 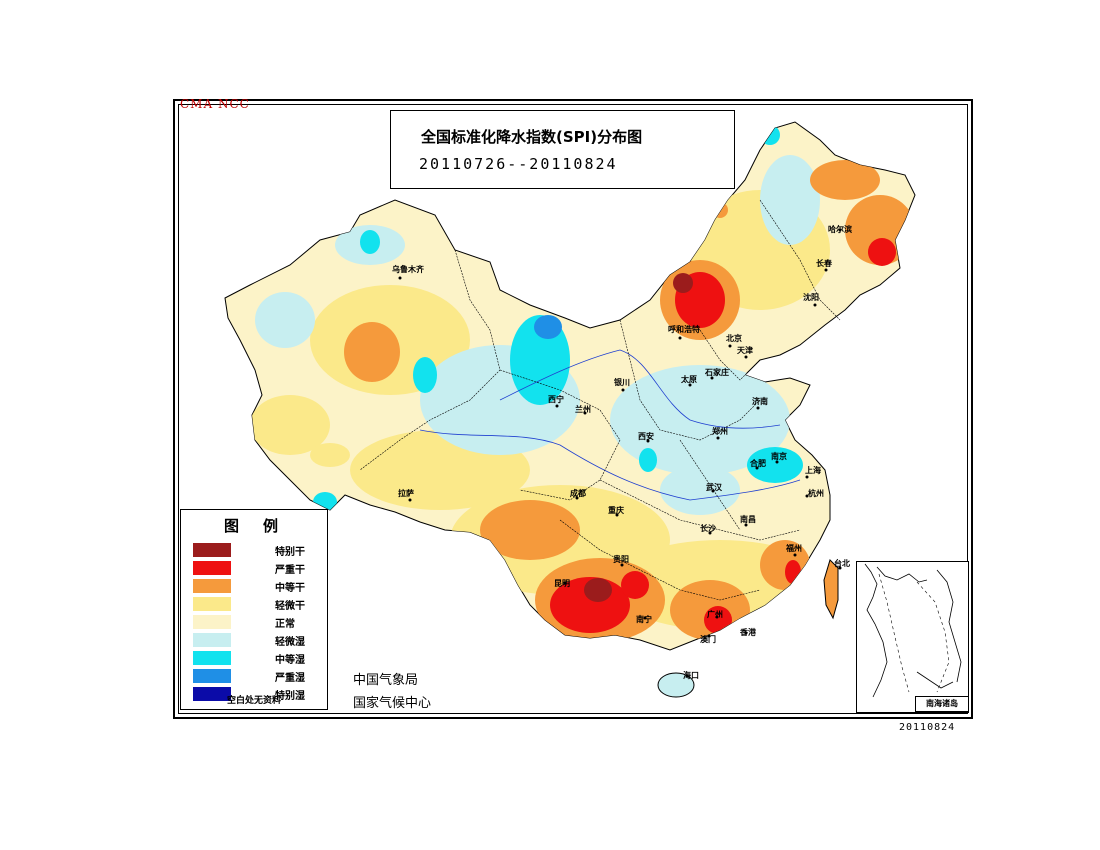 What do you see at coordinates (716, 372) in the screenshot?
I see `city-label: 石家庄` at bounding box center [716, 372].